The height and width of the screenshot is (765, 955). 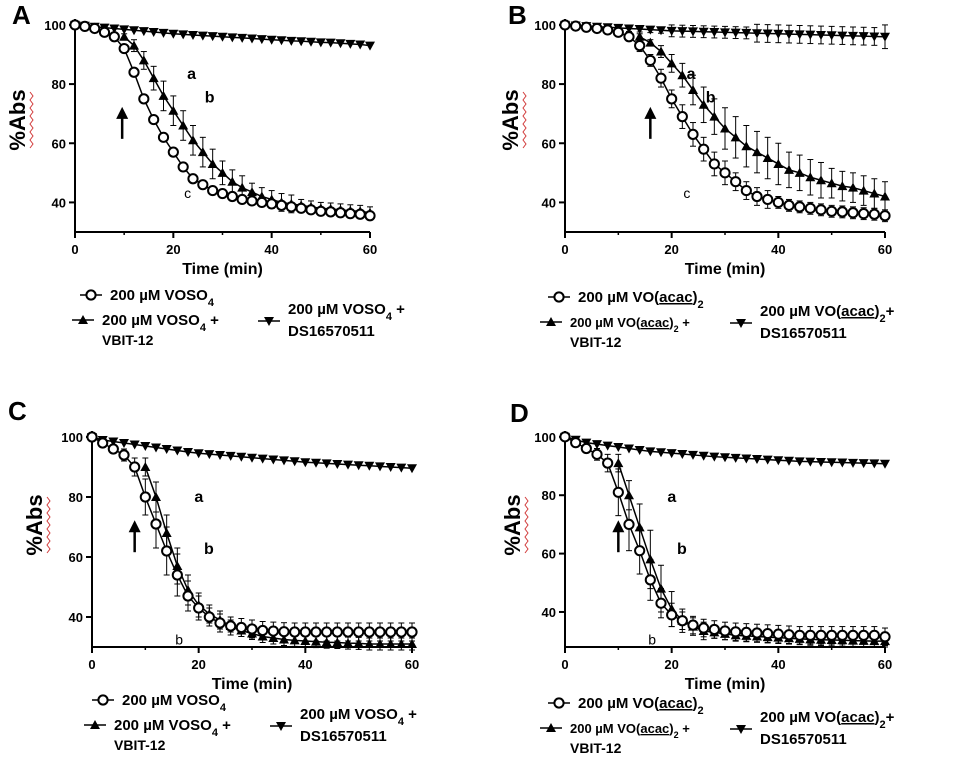 What do you see at coordinates (800, 311) in the screenshot?
I see `legend-text: 200 µM VO(` at bounding box center [800, 311].